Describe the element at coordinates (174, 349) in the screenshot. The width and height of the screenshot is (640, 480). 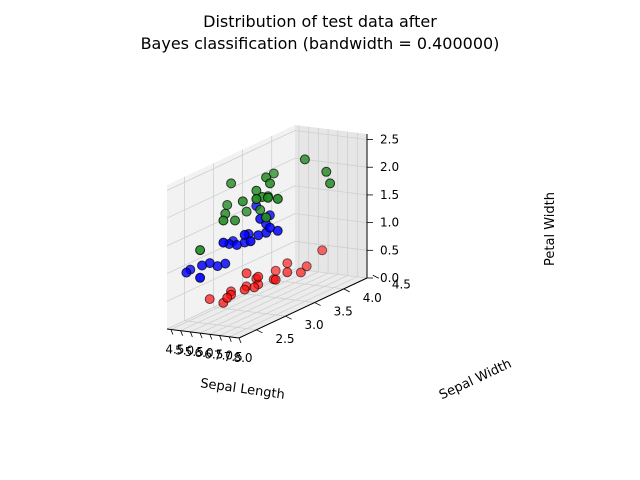
I see `x-tick-label: 4.5` at that location.